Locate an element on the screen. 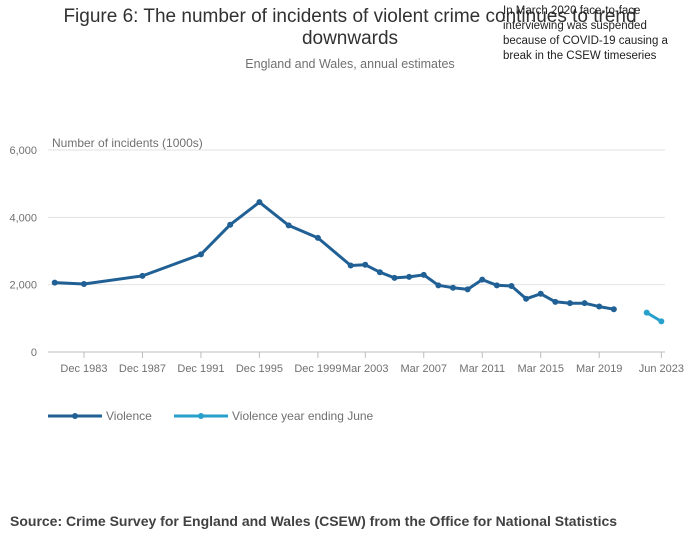 This screenshot has width=700, height=549. x-tick-label: Mar 2007 is located at coordinates (424, 369).